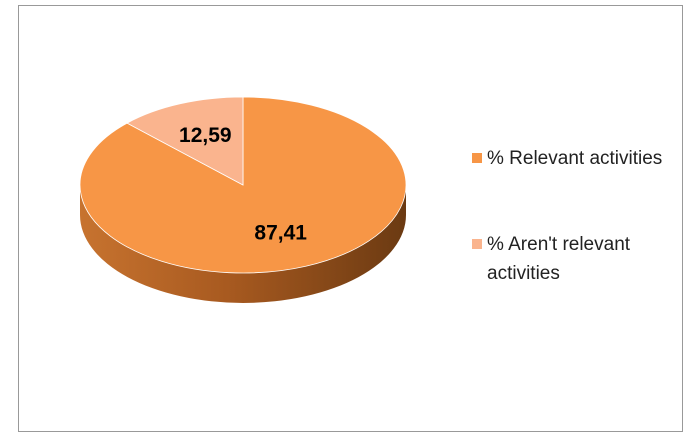  What do you see at coordinates (243, 244) in the screenshot?
I see `pie-side` at bounding box center [243, 244].